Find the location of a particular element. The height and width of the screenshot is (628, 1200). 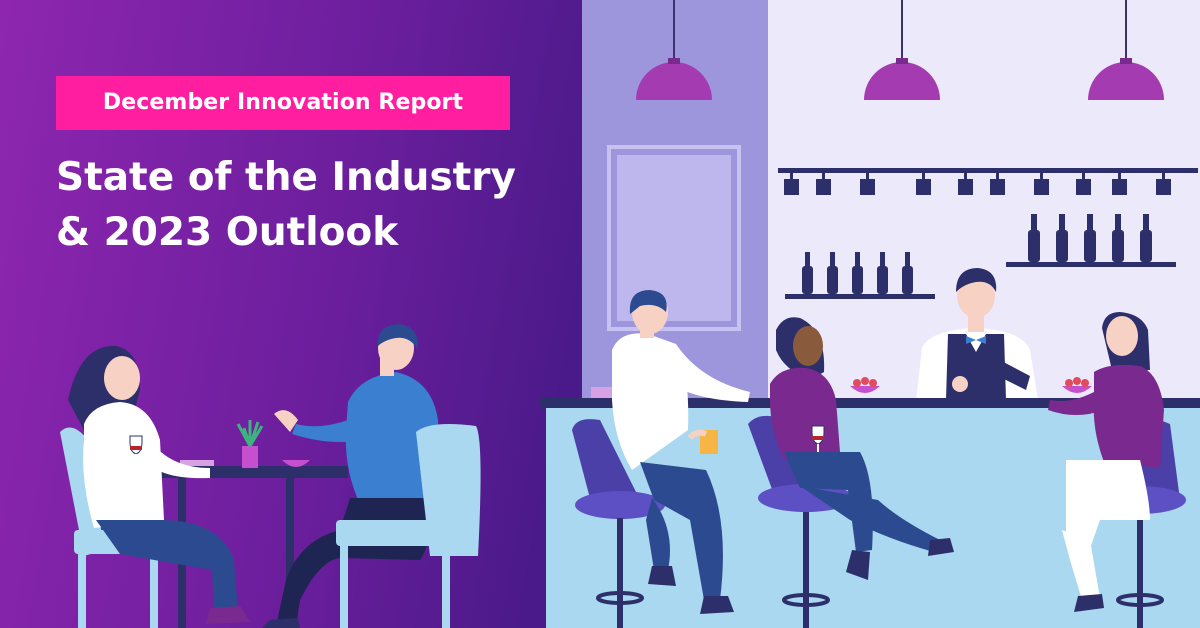

wall-panel is located at coordinates (674, 238).